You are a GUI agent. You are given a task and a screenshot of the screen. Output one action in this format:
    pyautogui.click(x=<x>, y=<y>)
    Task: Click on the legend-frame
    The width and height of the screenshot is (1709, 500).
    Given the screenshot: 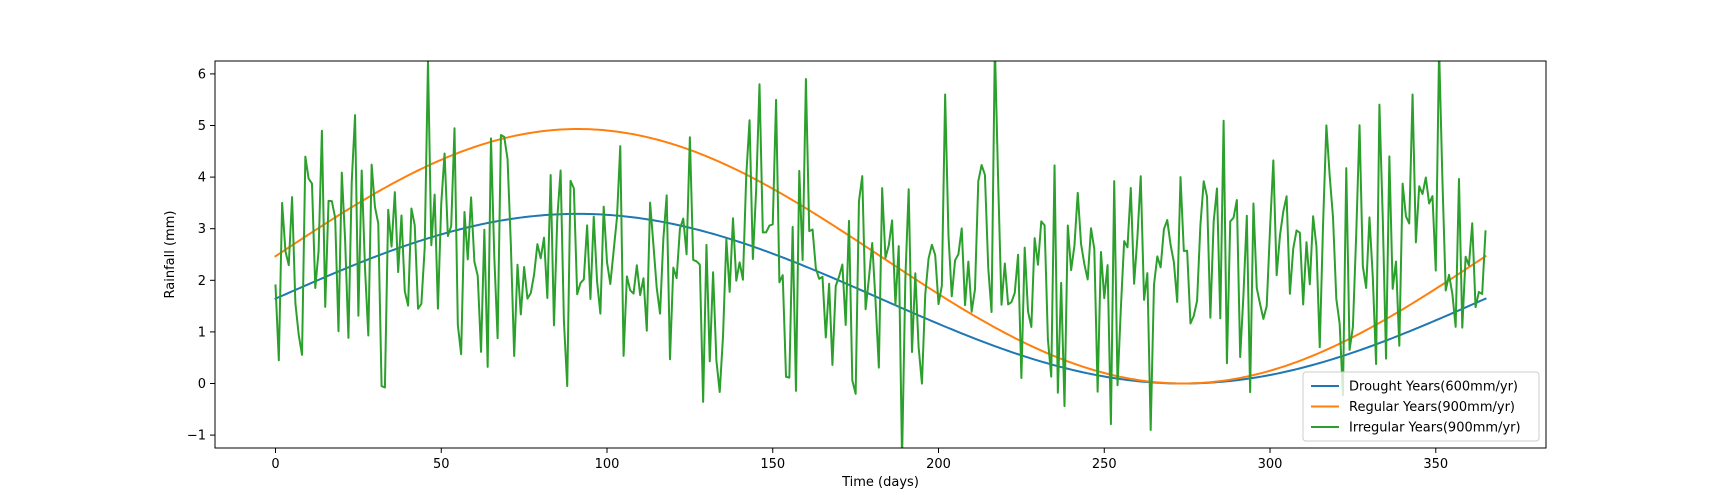 What is the action you would take?
    pyautogui.click(x=1421, y=406)
    